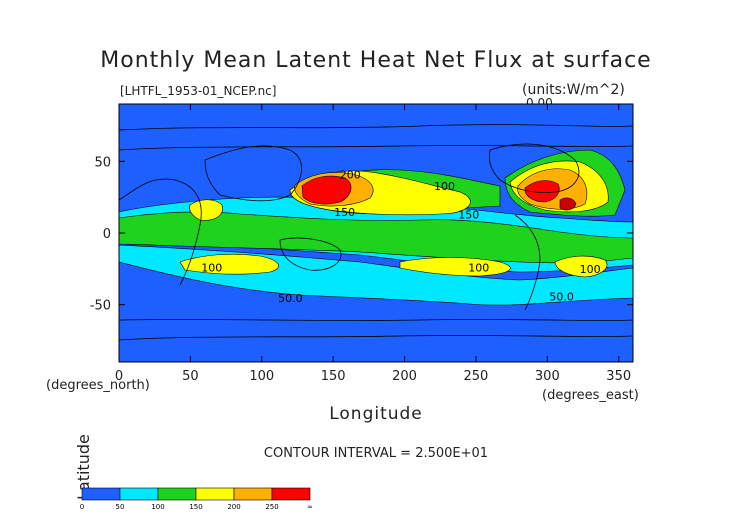 This screenshot has width=752, height=532. I want to click on colorbar-tick-label: 100, so click(157, 507).